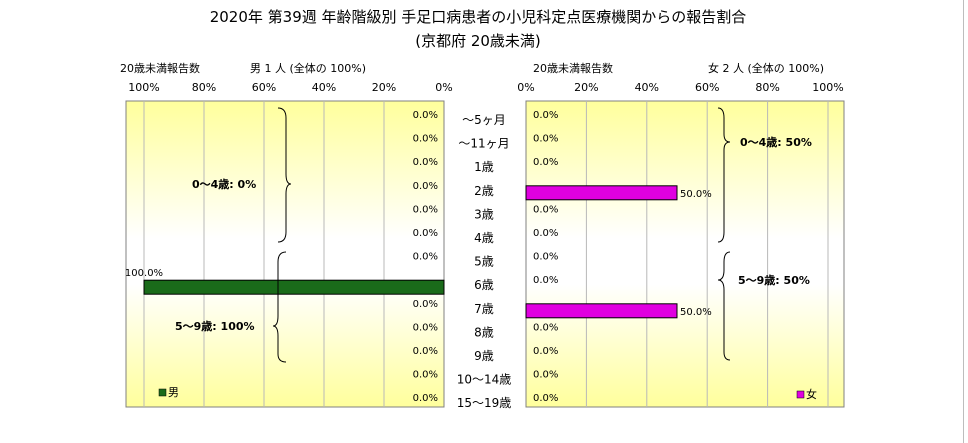 The width and height of the screenshot is (968, 443). I want to click on age-label: 1歳, so click(484, 167).